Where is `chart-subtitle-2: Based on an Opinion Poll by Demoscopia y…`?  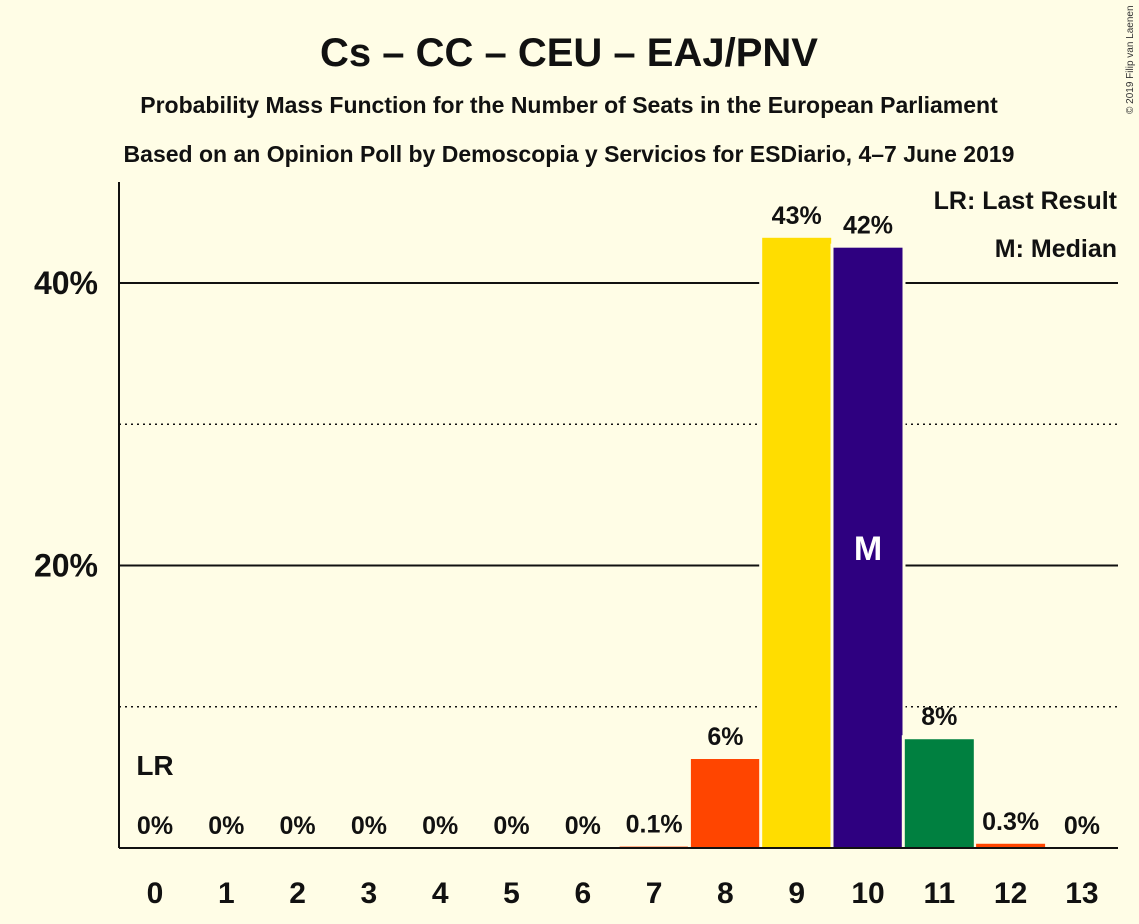 chart-subtitle-2: Based on an Opinion Poll by Demoscopia y… is located at coordinates (569, 154).